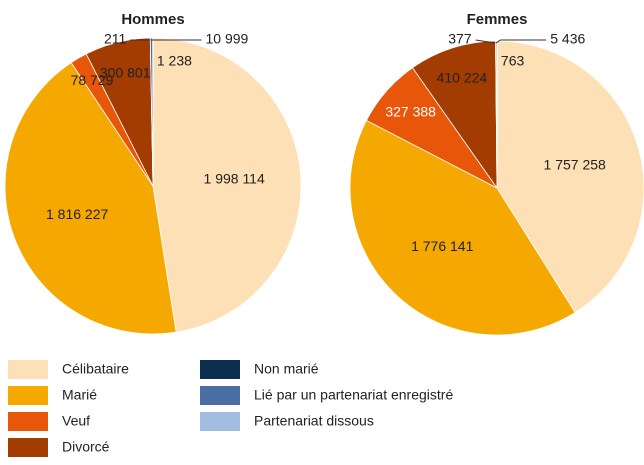  What do you see at coordinates (410, 111) in the screenshot?
I see `value-label: 327 388` at bounding box center [410, 111].